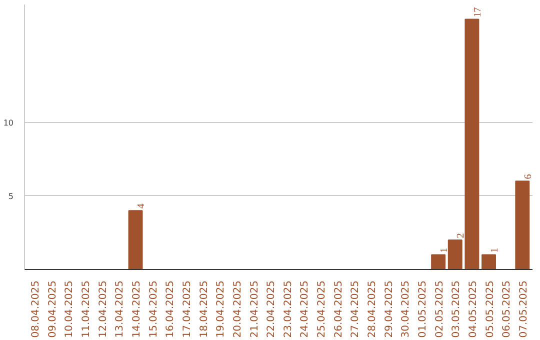 This screenshot has height=340, width=540. What do you see at coordinates (142, 206) in the screenshot?
I see `data-label: 4` at bounding box center [142, 206].